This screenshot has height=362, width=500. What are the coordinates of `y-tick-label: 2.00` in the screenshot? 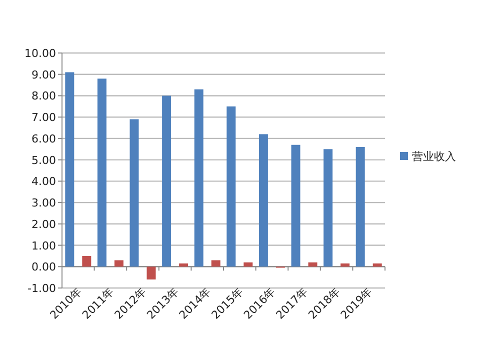 It's located at (44, 224).